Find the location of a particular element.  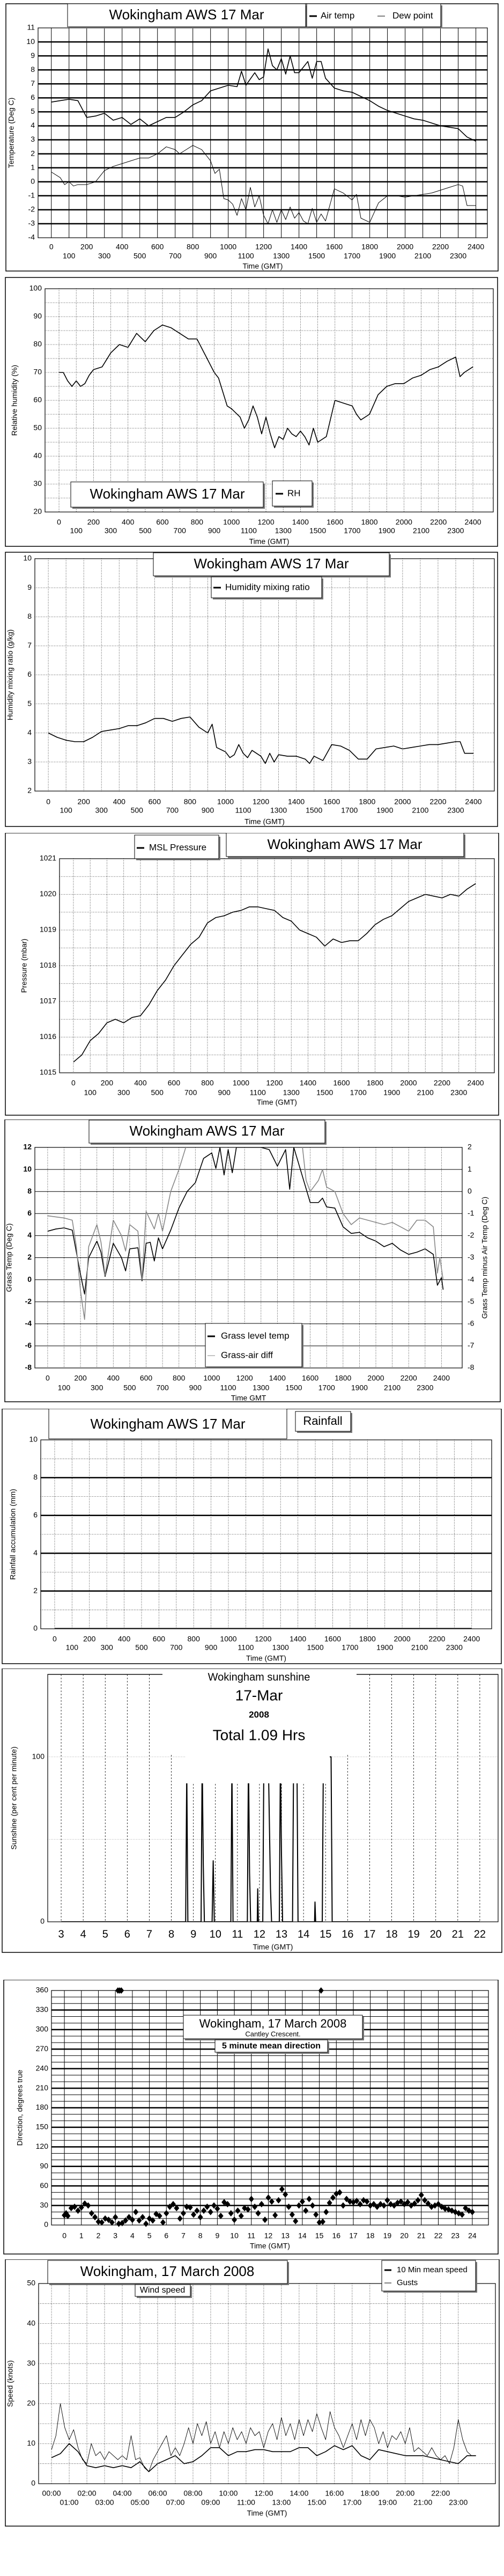

y-tick-label: 90 is located at coordinates (37, 316).